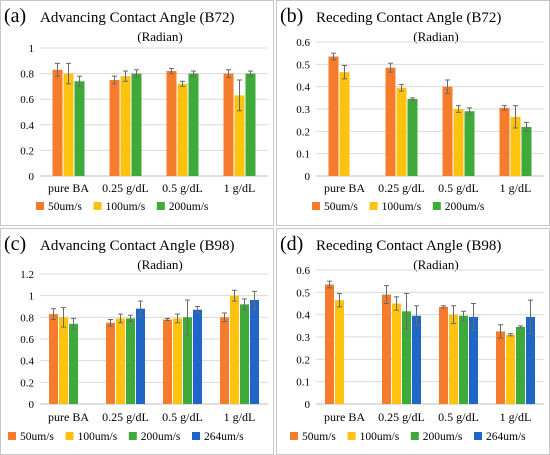 The height and width of the screenshot is (455, 550). What do you see at coordinates (137, 18) in the screenshot?
I see `chart-title: Advancing Contact Angle (B72)` at bounding box center [137, 18].